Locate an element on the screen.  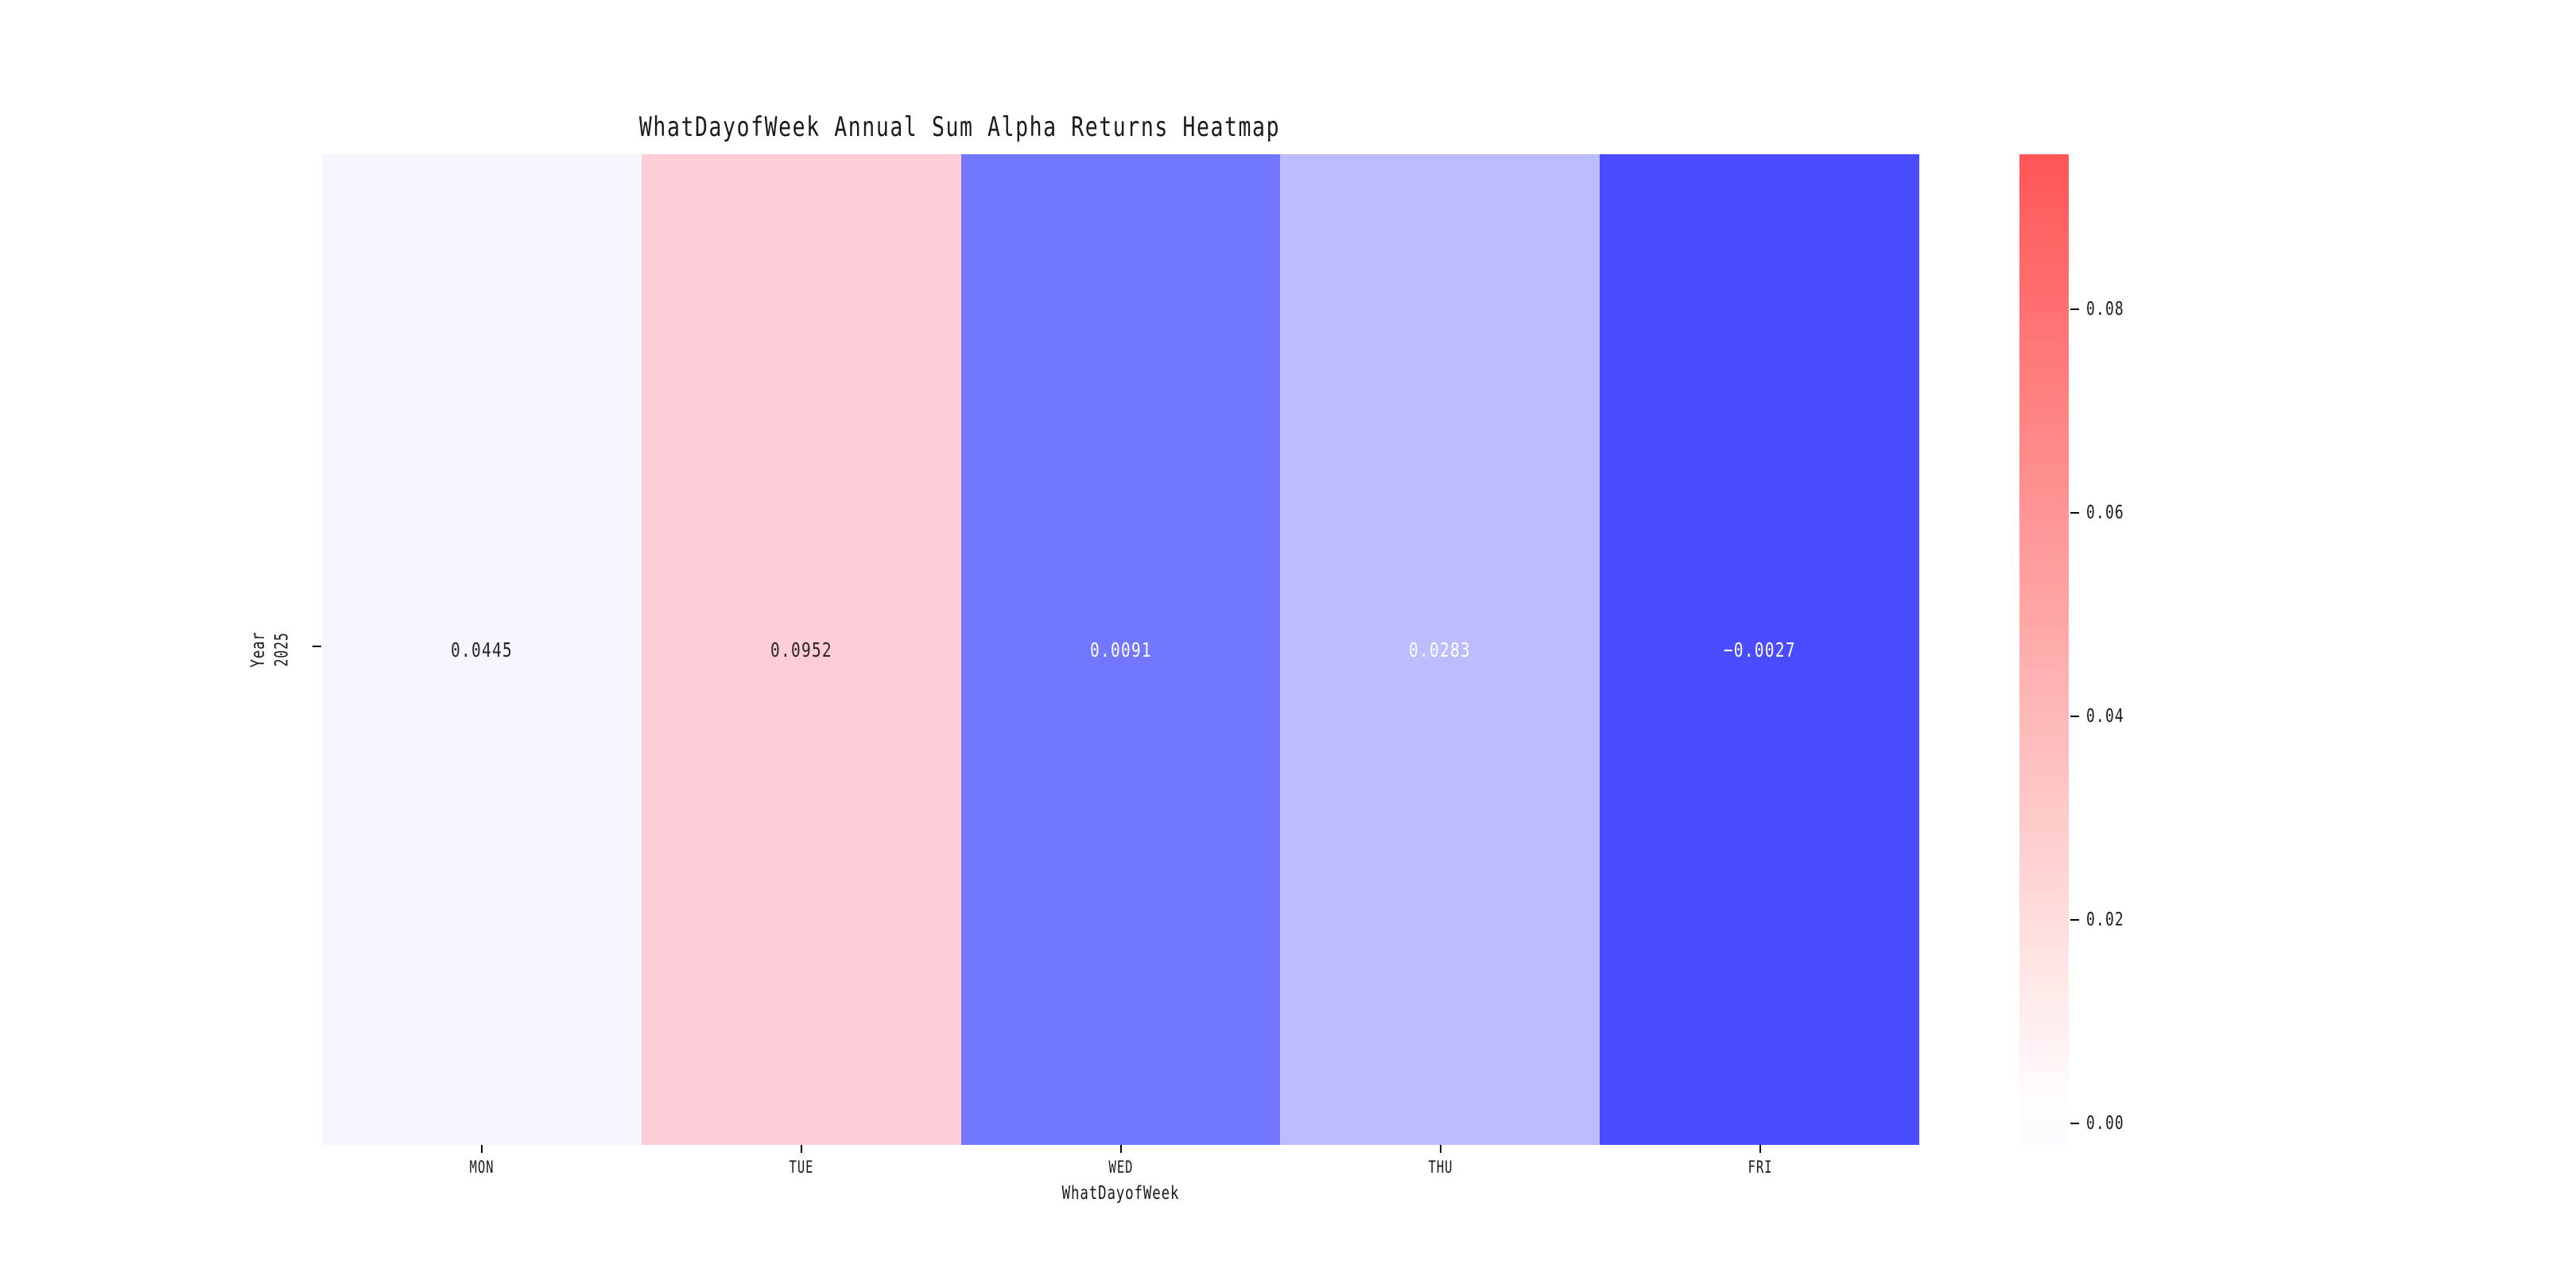
colorbar-tick-label-1: 0.06 is located at coordinates (2105, 512).